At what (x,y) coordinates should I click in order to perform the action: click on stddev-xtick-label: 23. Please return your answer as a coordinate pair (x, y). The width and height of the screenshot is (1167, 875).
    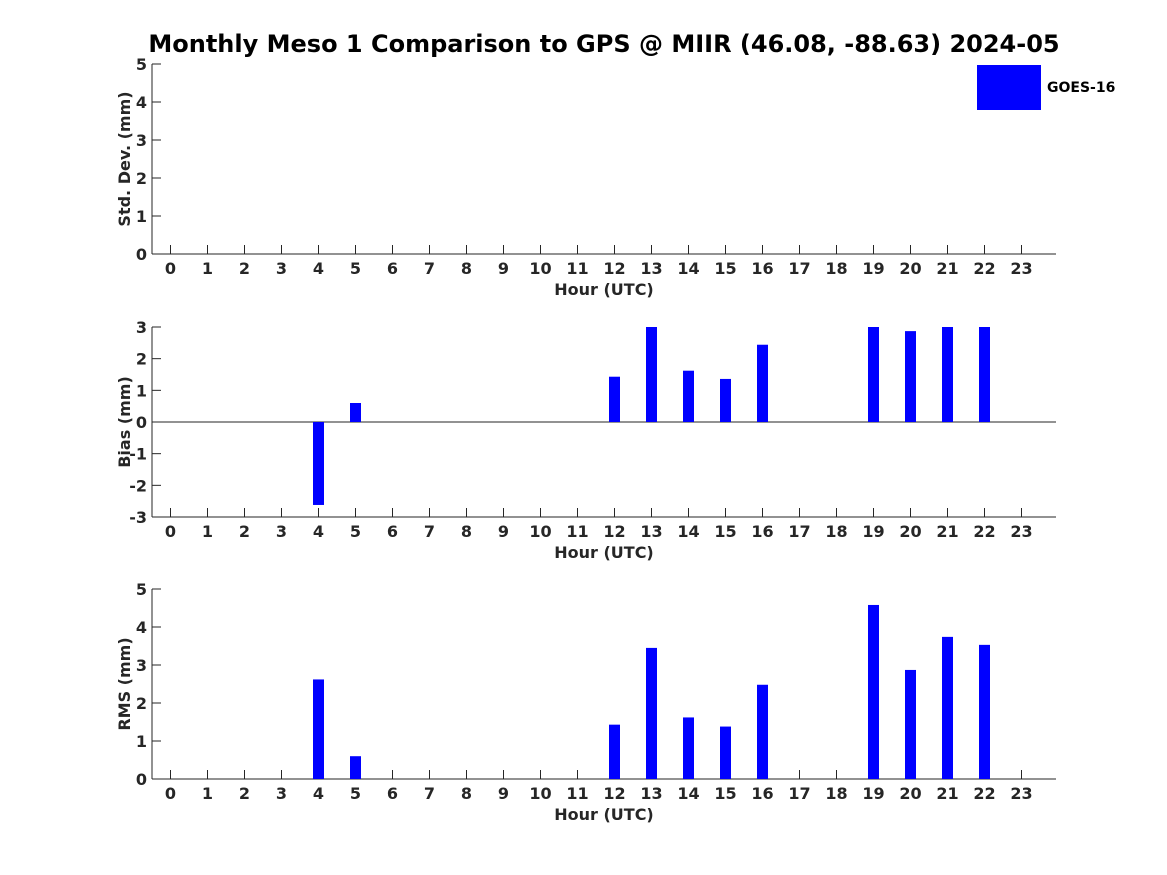
    Looking at the image, I should click on (1021, 268).